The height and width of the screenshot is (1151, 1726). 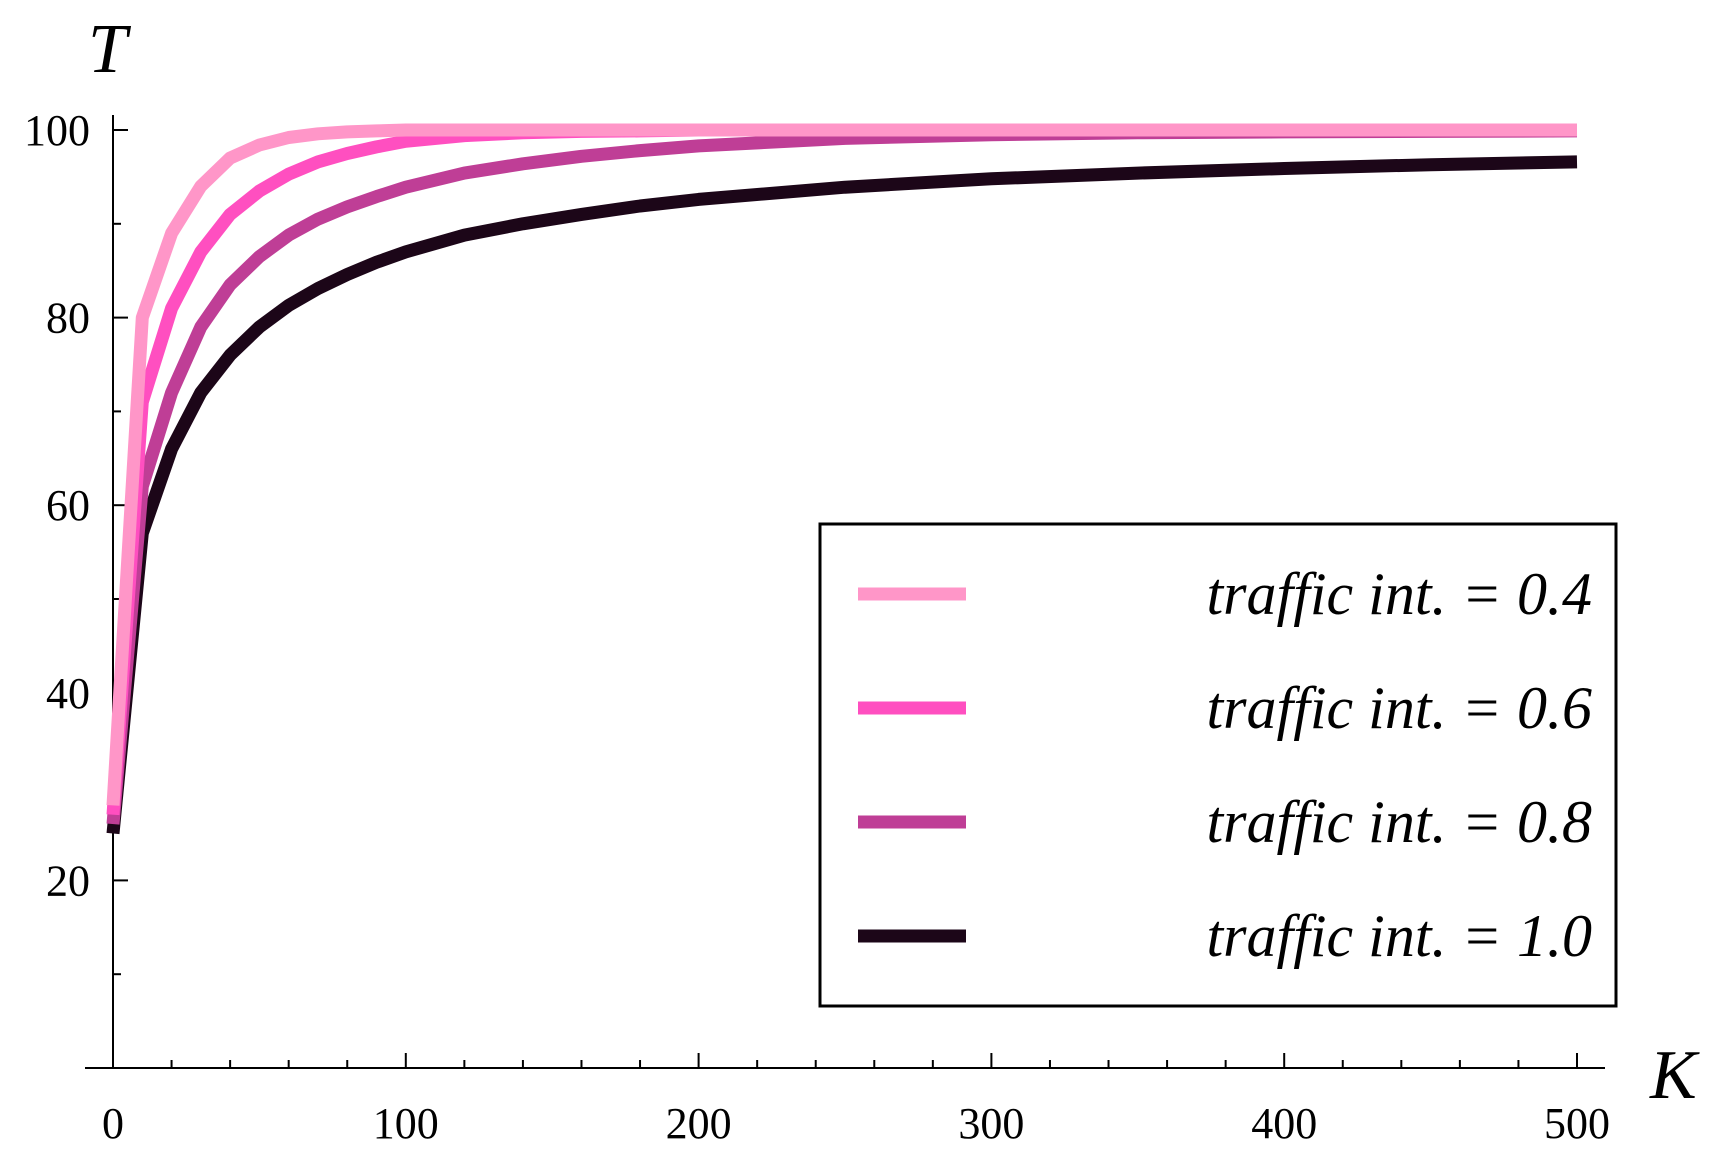 I want to click on x-tick-label: 400, so click(x=1284, y=1123).